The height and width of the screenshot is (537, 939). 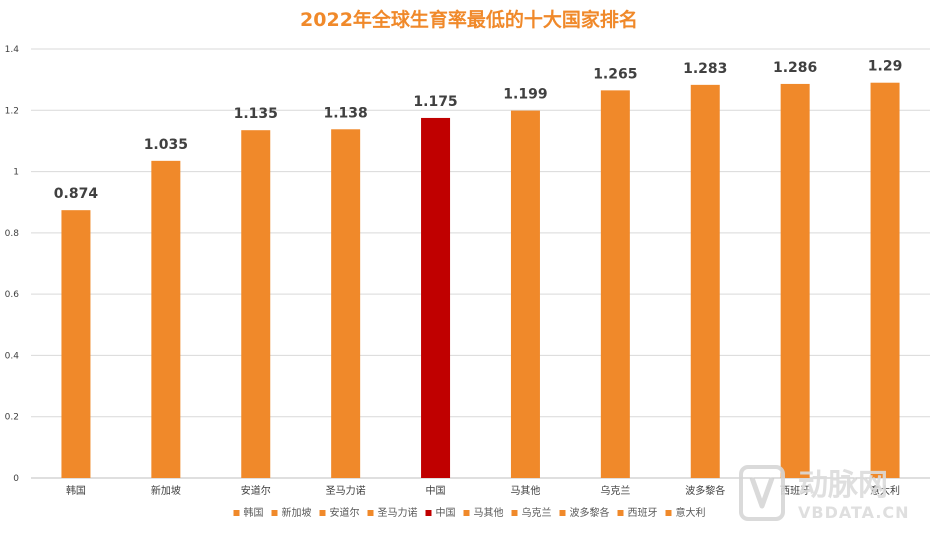 What do you see at coordinates (885, 67) in the screenshot?
I see `data-label: 1.29` at bounding box center [885, 67].